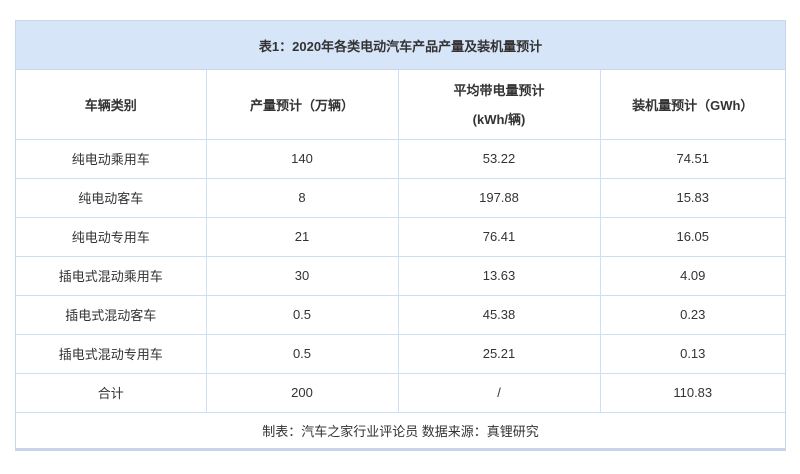  Describe the element at coordinates (302, 236) in the screenshot. I see `cell-production: 21` at that location.